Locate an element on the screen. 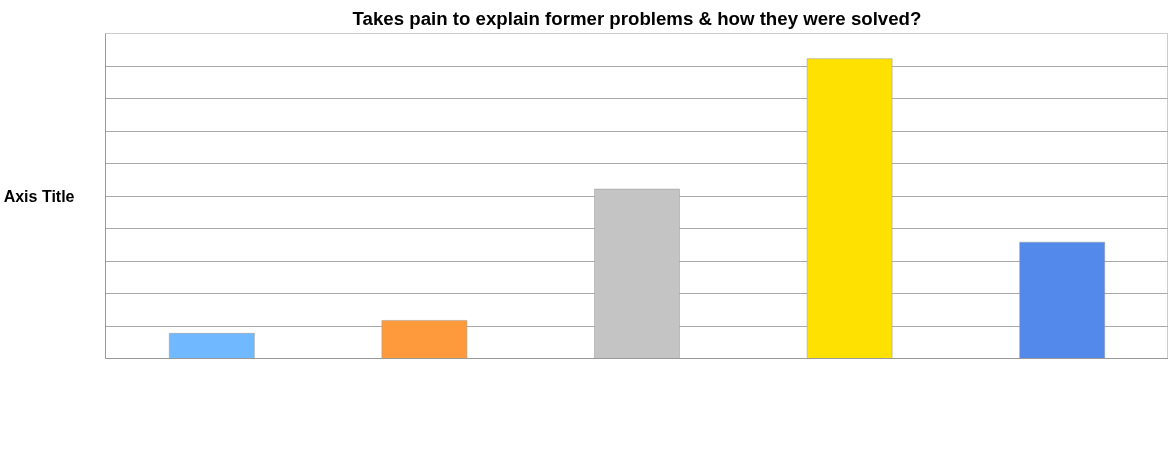 The height and width of the screenshot is (473, 1170). y-axis-title: Axis Title is located at coordinates (39, 196).